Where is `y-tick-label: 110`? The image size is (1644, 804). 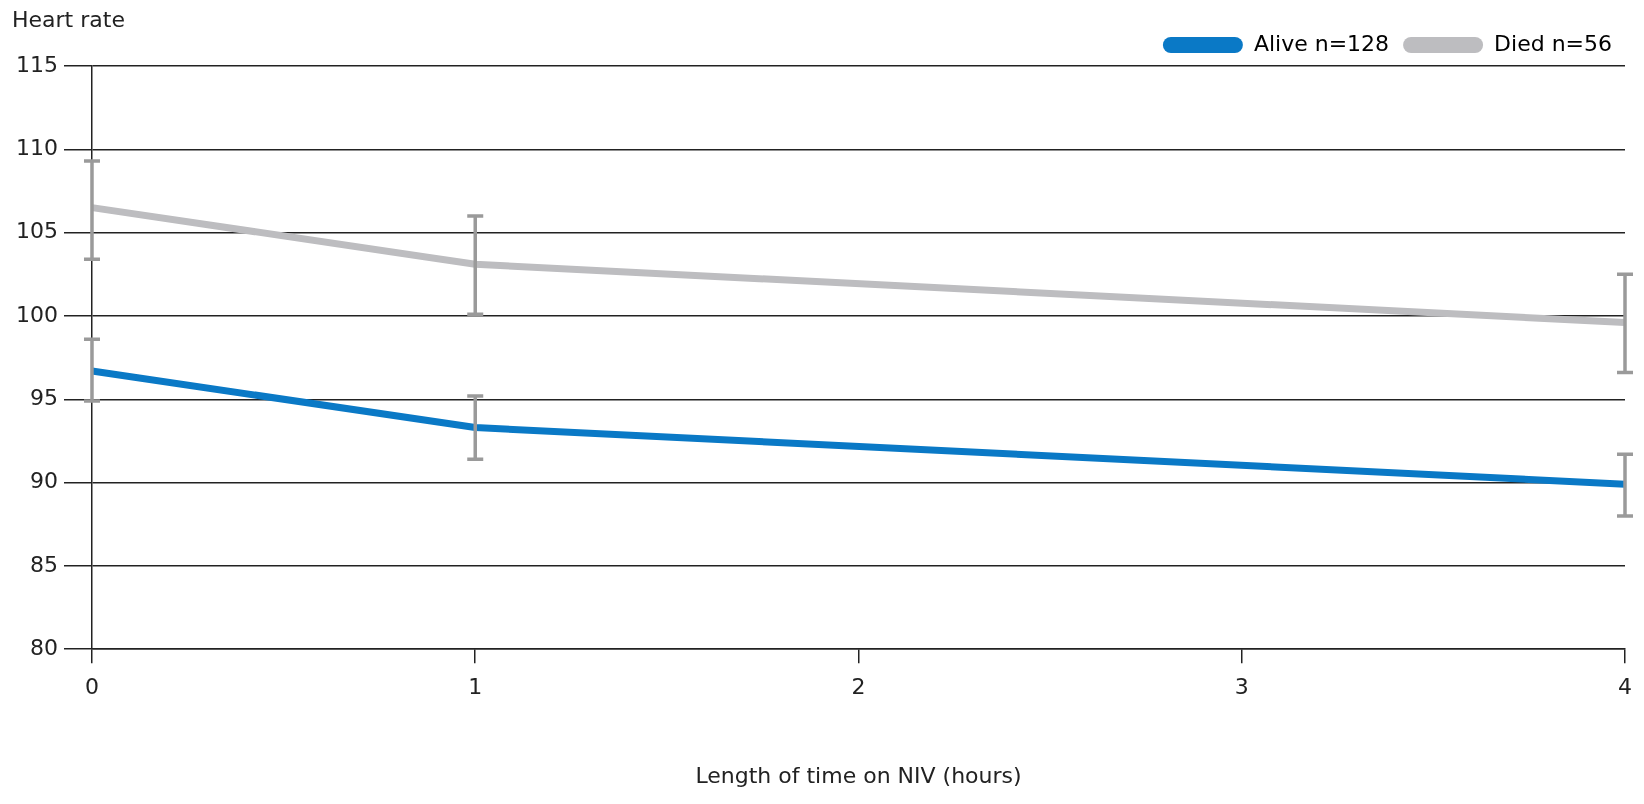
y-tick-label: 110 is located at coordinates (36, 148).